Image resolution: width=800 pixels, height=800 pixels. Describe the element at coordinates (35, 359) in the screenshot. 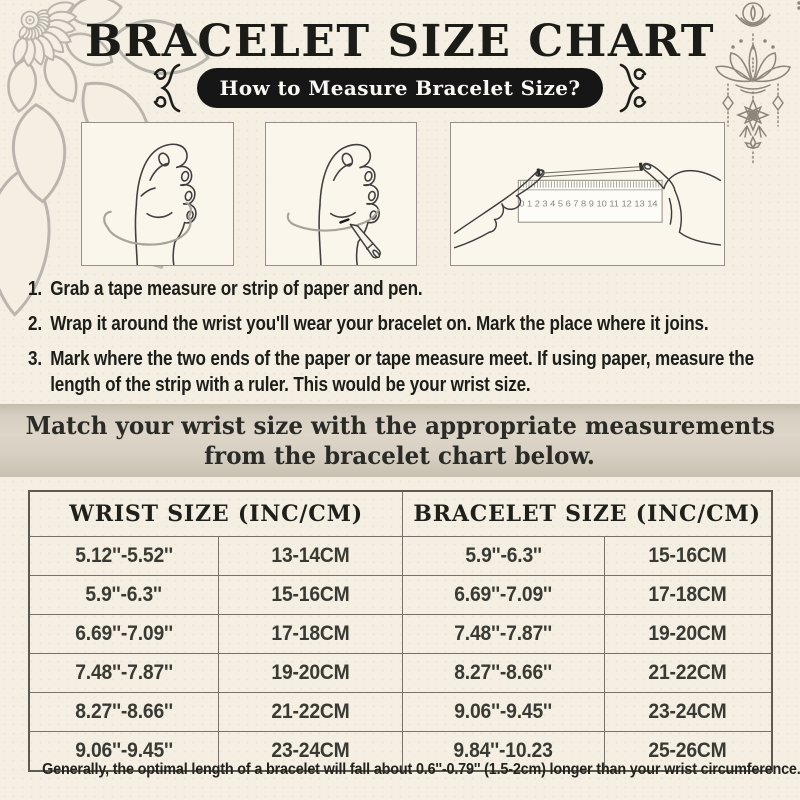

I see `step-number: 3.` at that location.